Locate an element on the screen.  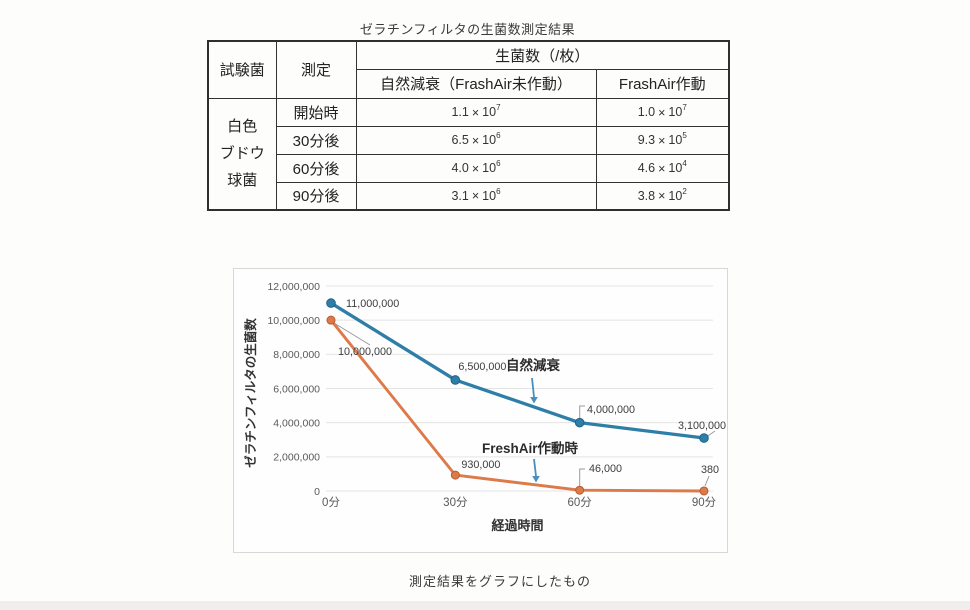
data-label: 6,500,000 is located at coordinates (482, 367).